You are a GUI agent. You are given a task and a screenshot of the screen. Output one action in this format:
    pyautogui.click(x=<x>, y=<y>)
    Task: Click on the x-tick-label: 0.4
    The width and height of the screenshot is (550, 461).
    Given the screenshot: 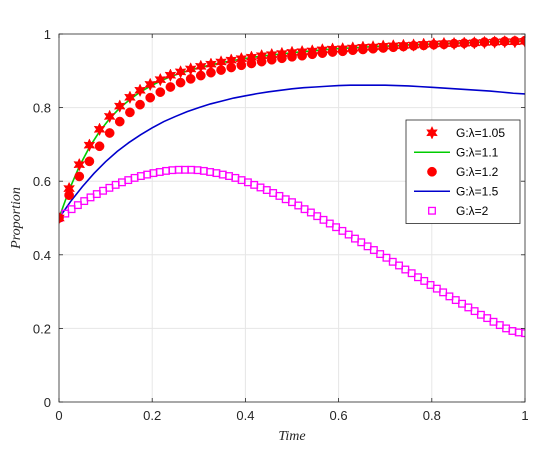 What is the action you would take?
    pyautogui.click(x=245, y=415)
    